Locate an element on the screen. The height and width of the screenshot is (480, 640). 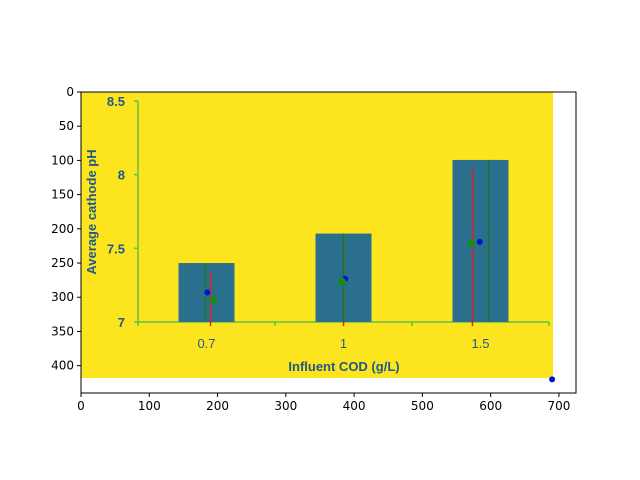
outer-y-tick-label: 350 is located at coordinates (62, 331).